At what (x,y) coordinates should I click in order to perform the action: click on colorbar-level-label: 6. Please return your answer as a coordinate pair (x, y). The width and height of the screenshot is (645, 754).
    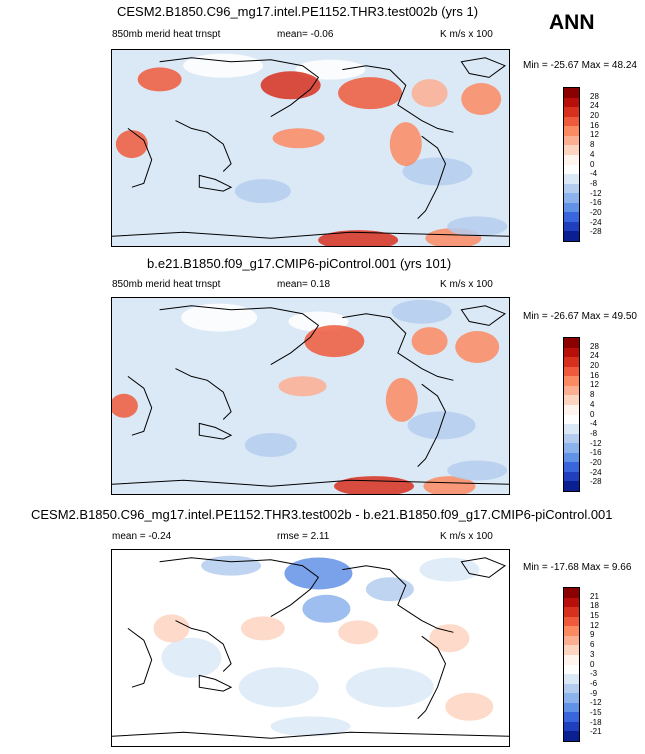
    Looking at the image, I should click on (592, 645).